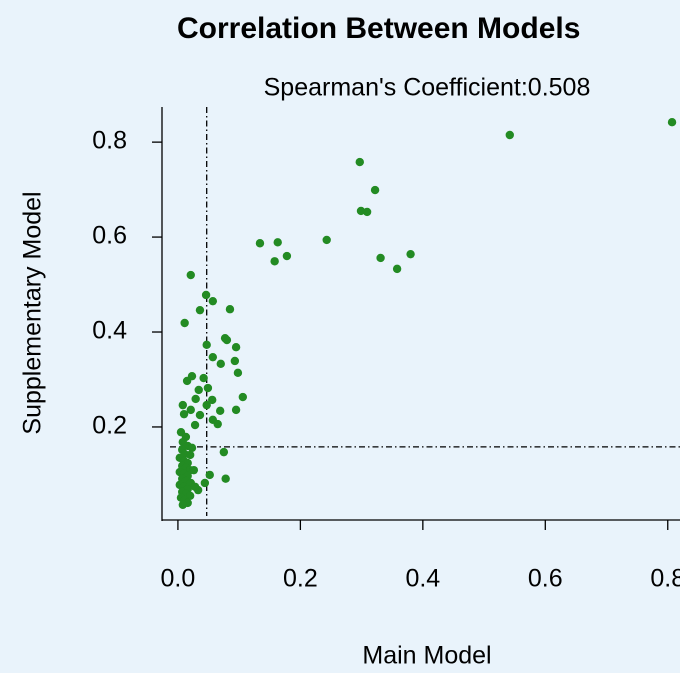 The width and height of the screenshot is (680, 673). What do you see at coordinates (422, 579) in the screenshot?
I see `x-tick-label: 0.4` at bounding box center [422, 579].